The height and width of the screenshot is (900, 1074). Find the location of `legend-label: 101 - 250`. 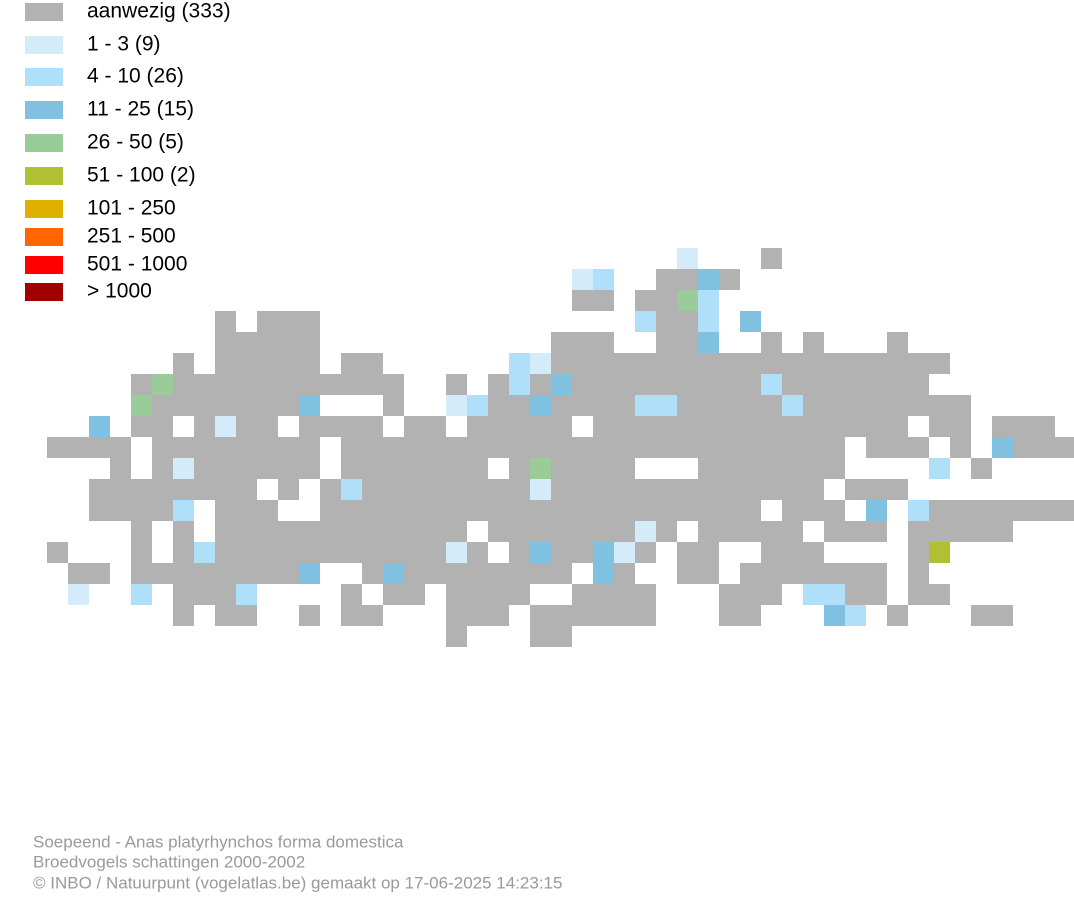

legend-label: 101 - 250 is located at coordinates (131, 208).